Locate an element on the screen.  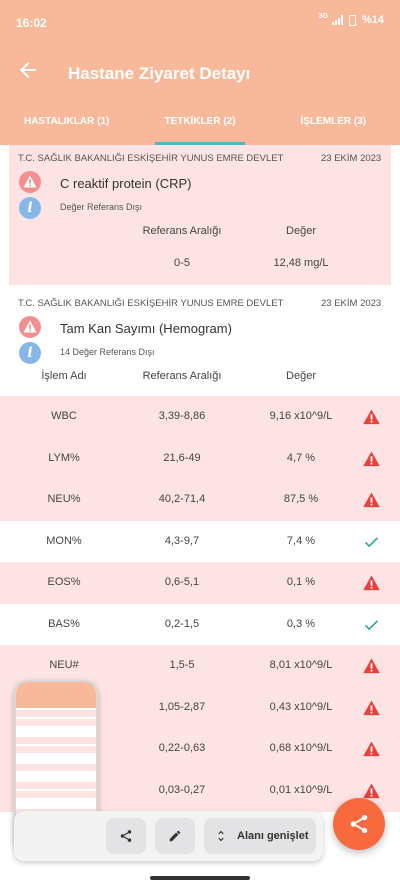
back-arrow-icon is located at coordinates (28, 70).